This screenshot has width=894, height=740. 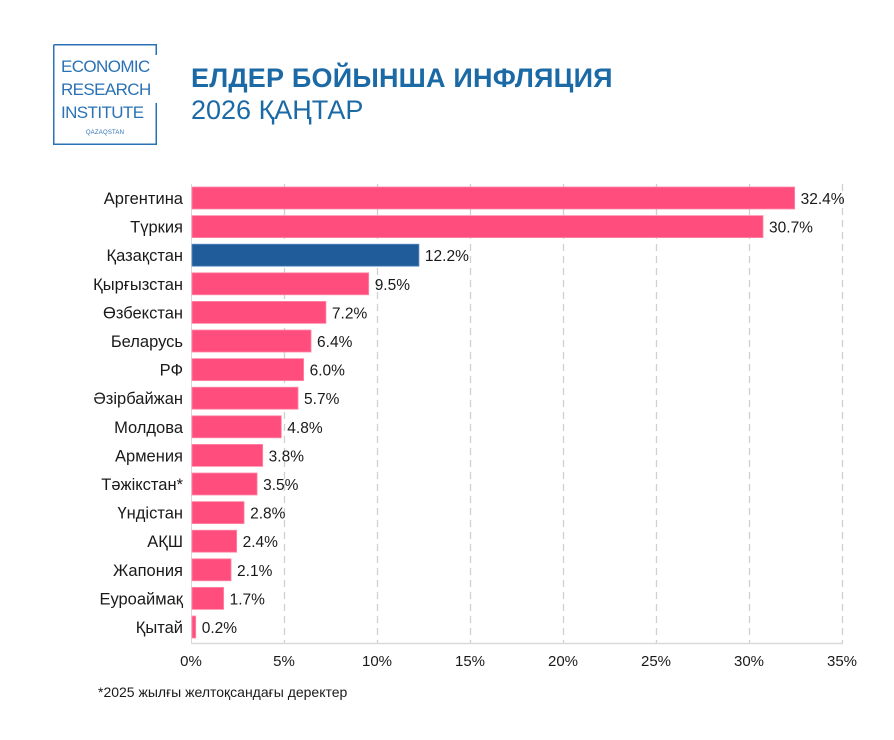 What do you see at coordinates (335, 342) in the screenshot?
I see `value-label: 6.4%` at bounding box center [335, 342].